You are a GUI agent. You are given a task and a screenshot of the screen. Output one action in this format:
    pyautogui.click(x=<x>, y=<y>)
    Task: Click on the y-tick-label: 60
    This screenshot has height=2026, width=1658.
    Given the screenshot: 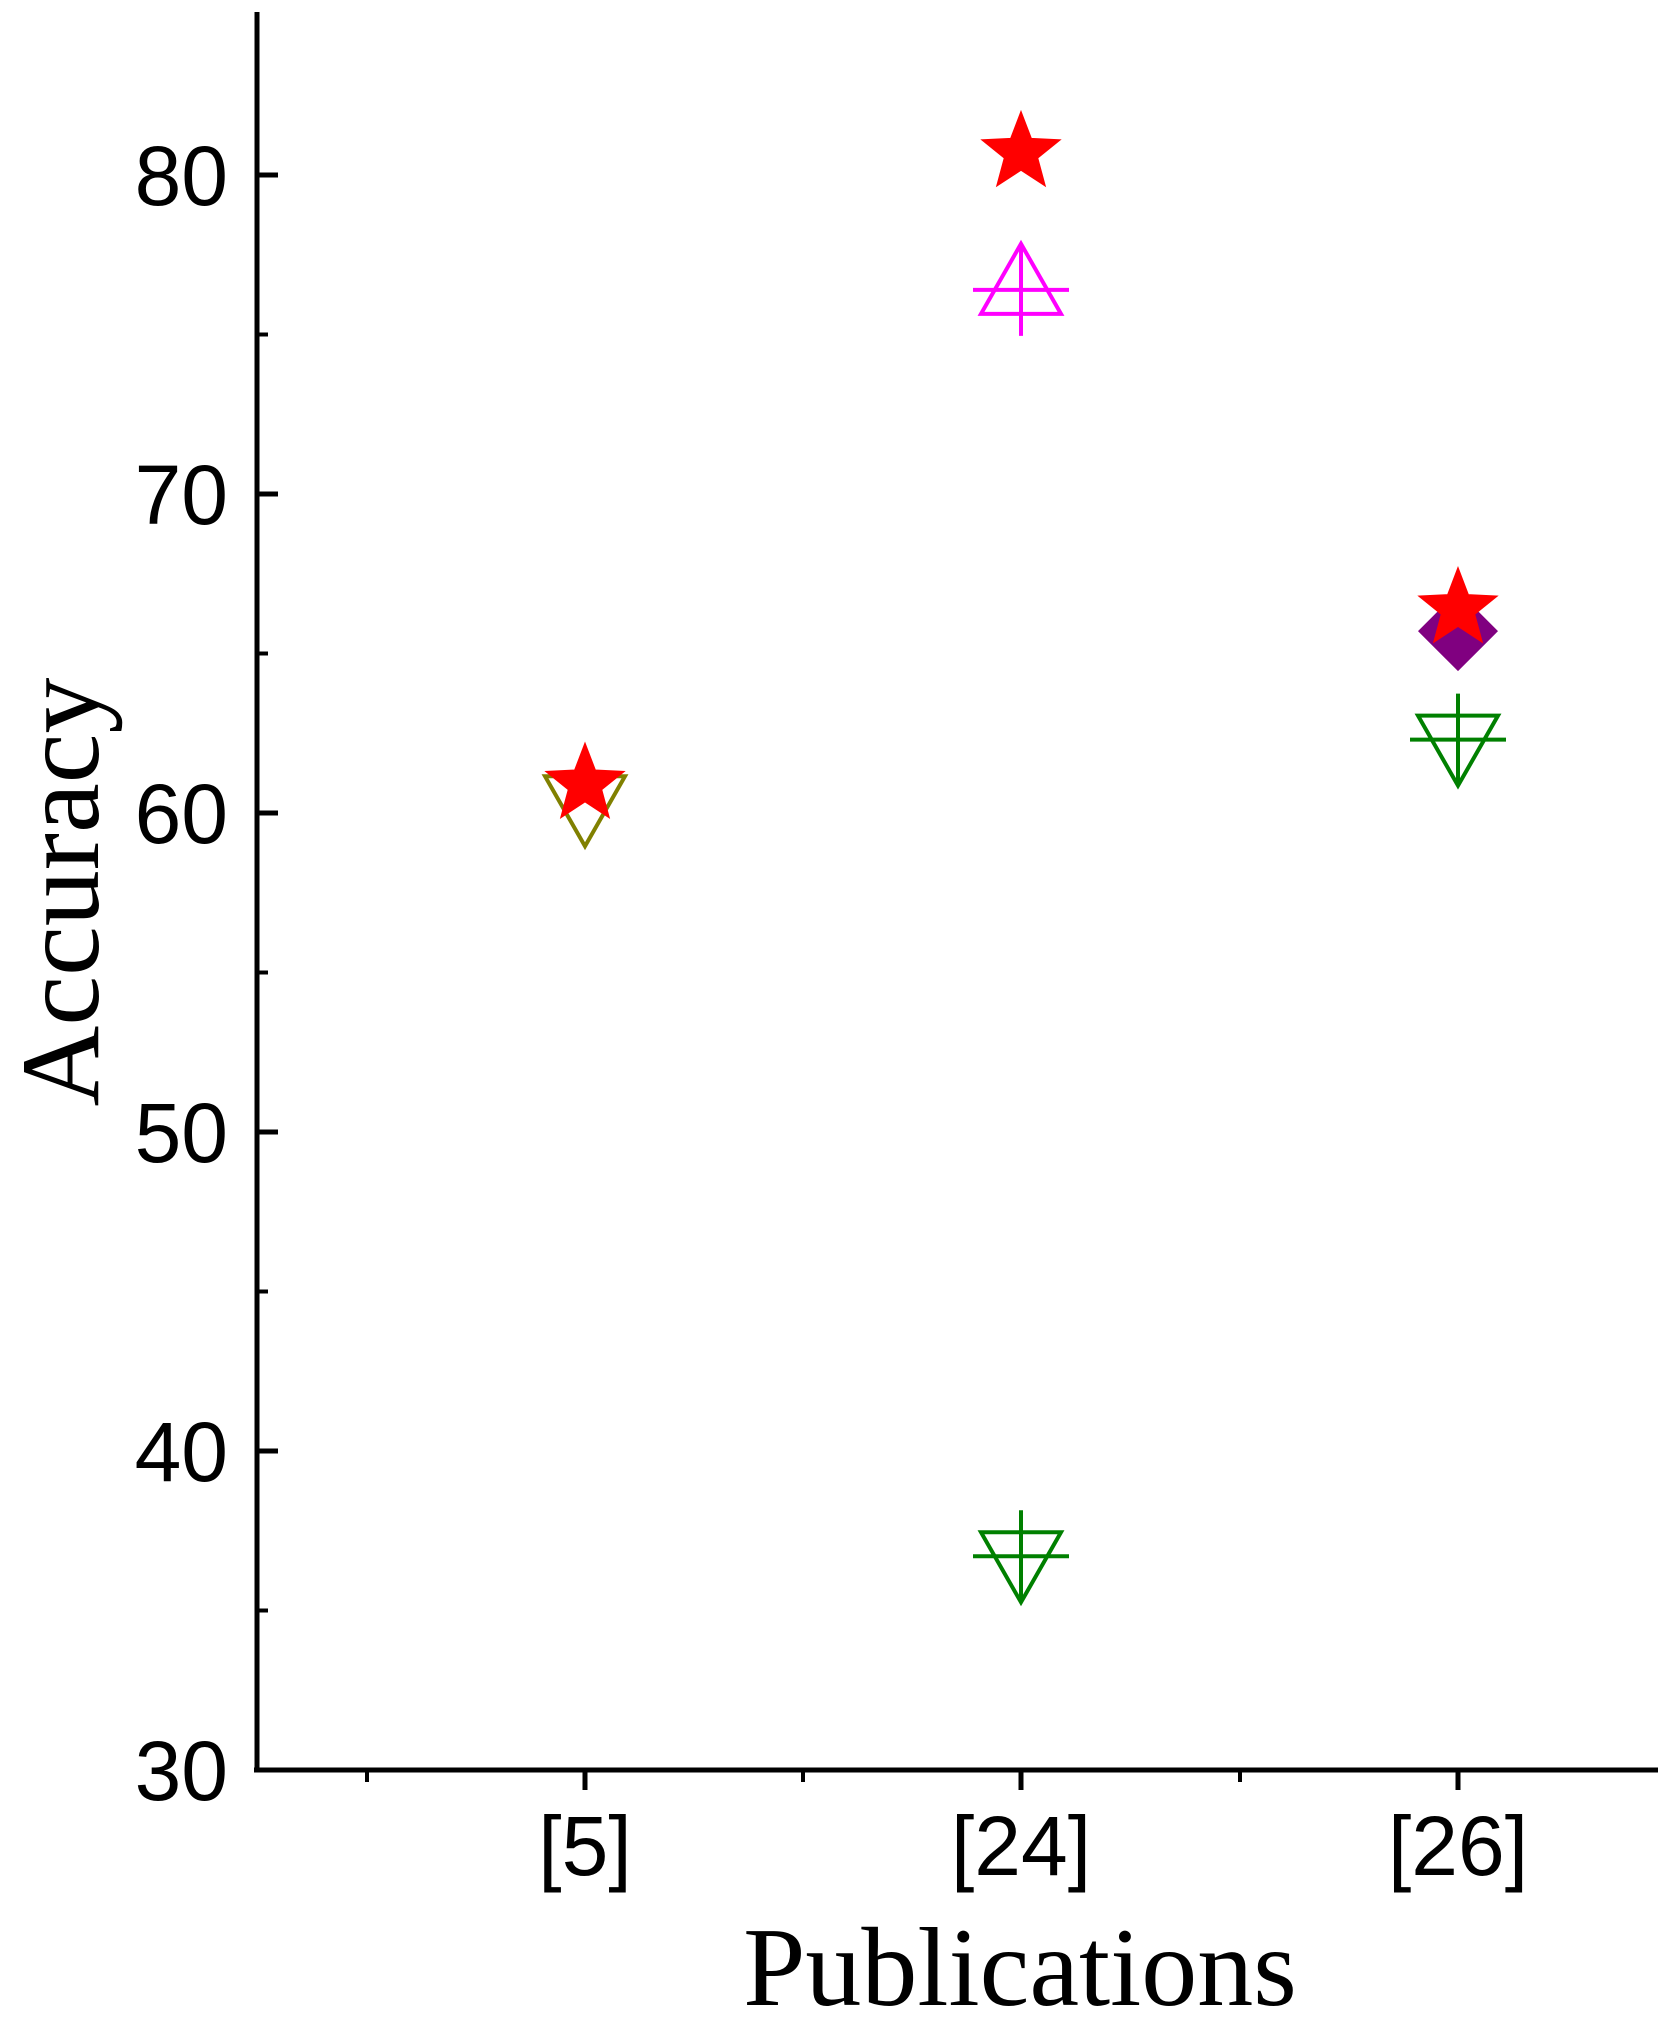 What is the action you would take?
    pyautogui.click(x=181, y=814)
    